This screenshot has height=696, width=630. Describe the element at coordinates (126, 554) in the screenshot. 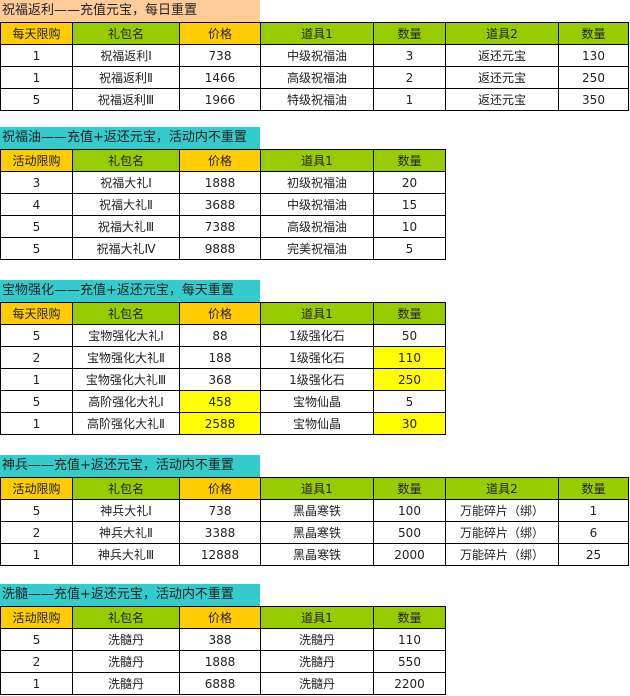

I see `table-cell: 神兵大礼Ⅲ` at that location.